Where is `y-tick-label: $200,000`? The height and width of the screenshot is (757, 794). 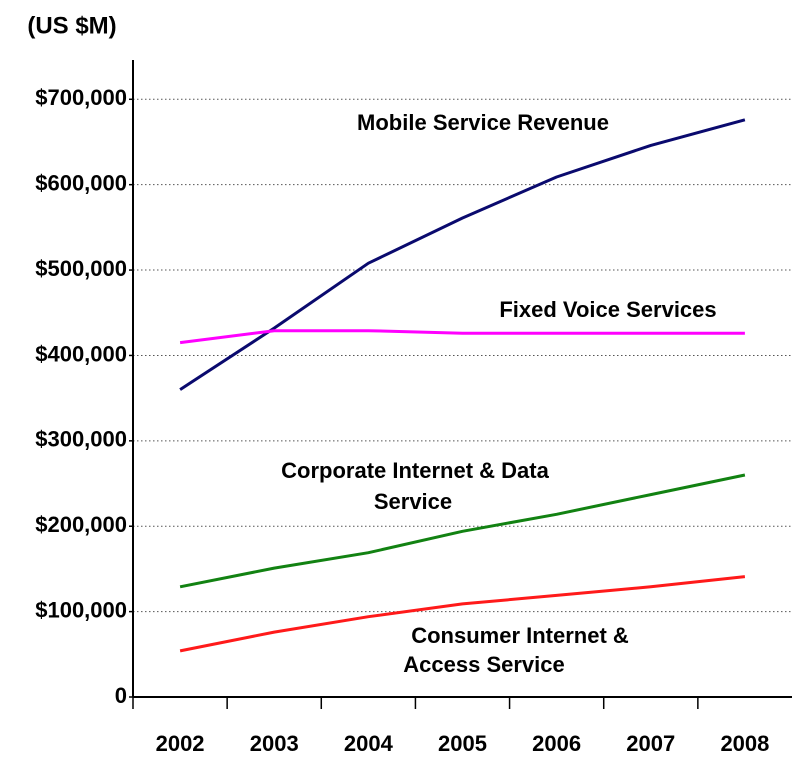 y-tick-label: $200,000 is located at coordinates (81, 524).